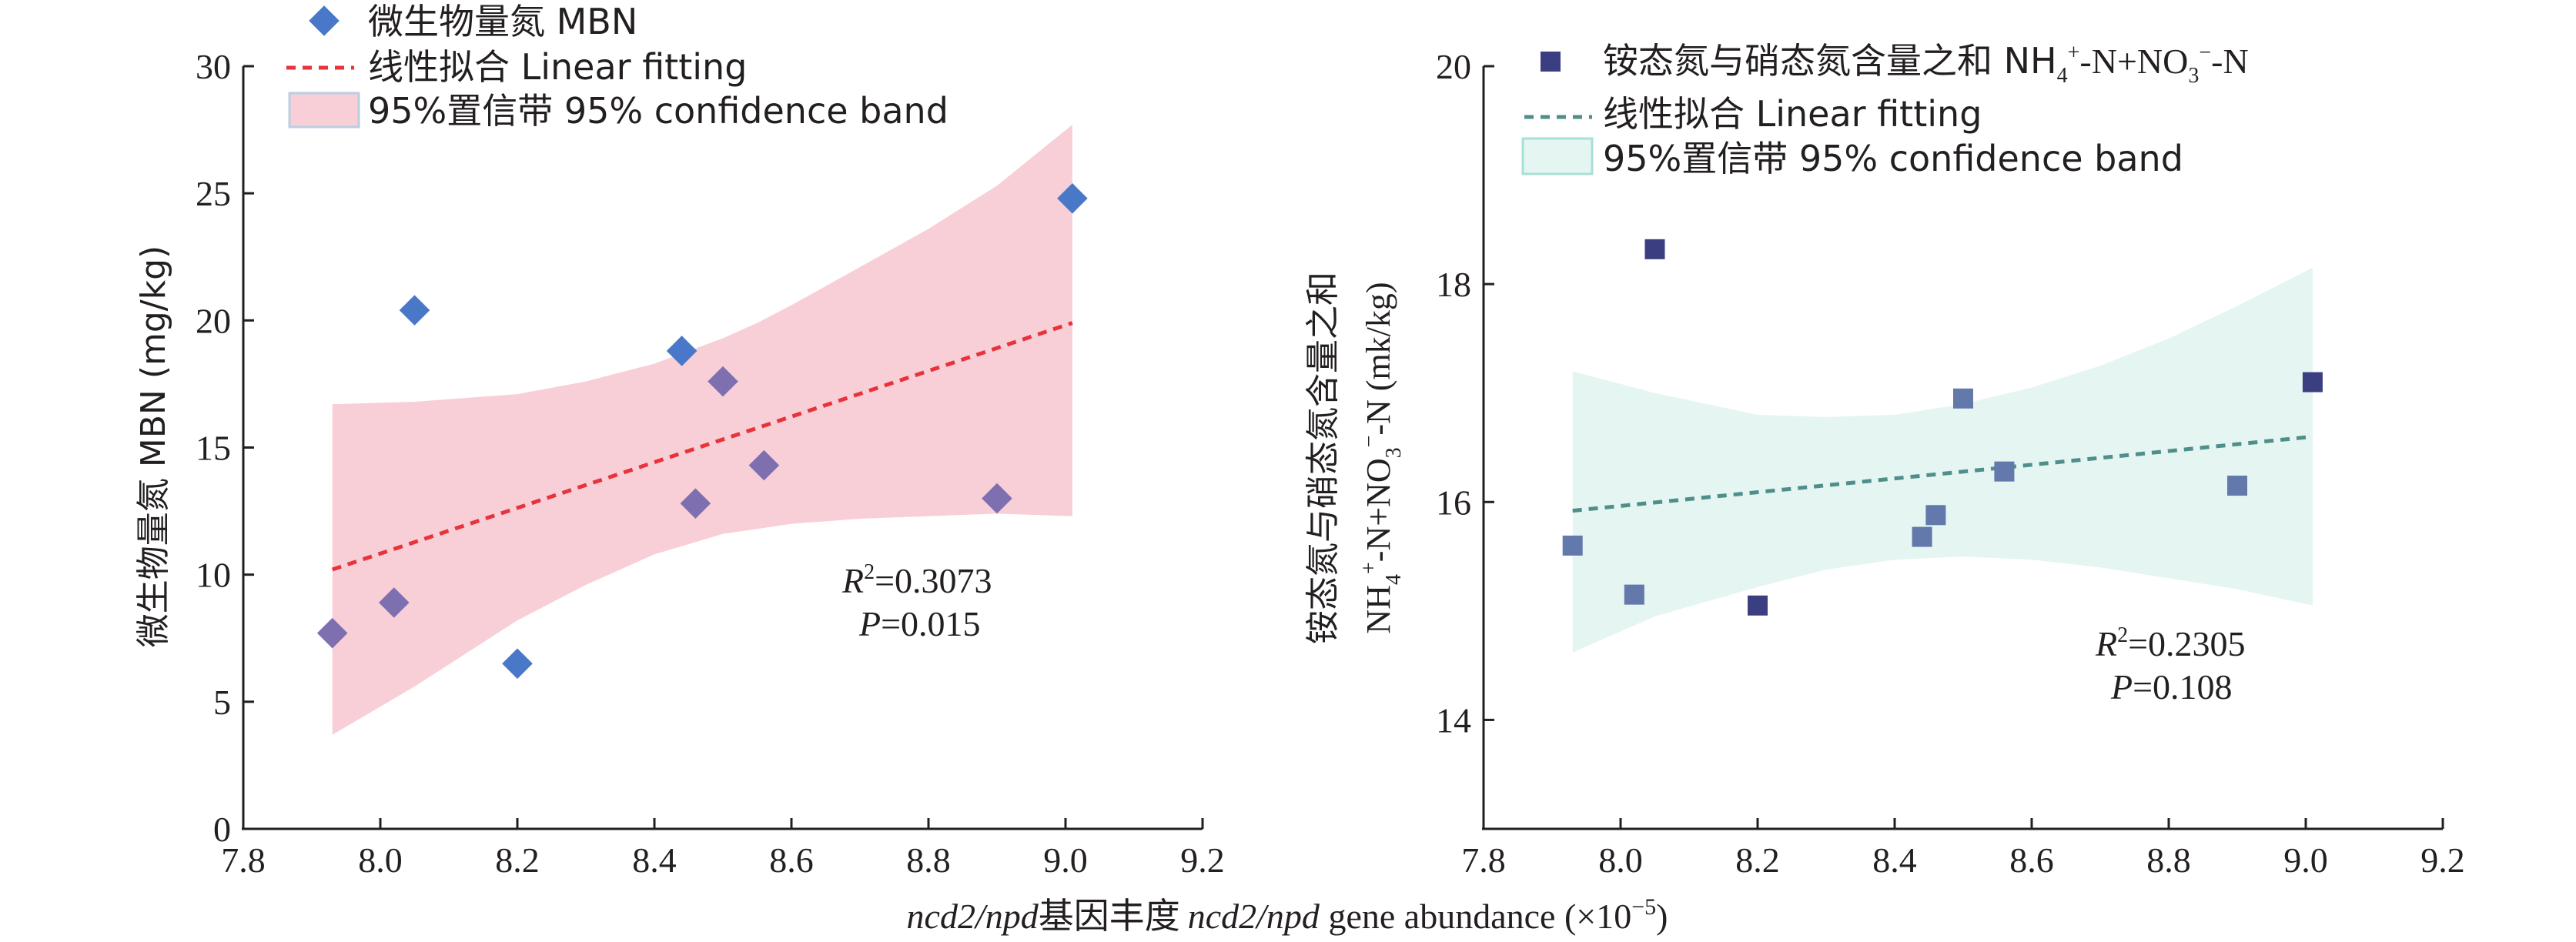 Image resolution: width=2576 pixels, height=942 pixels. What do you see at coordinates (325, 20) in the screenshot?
I see `legend-marker-diamond` at bounding box center [325, 20].